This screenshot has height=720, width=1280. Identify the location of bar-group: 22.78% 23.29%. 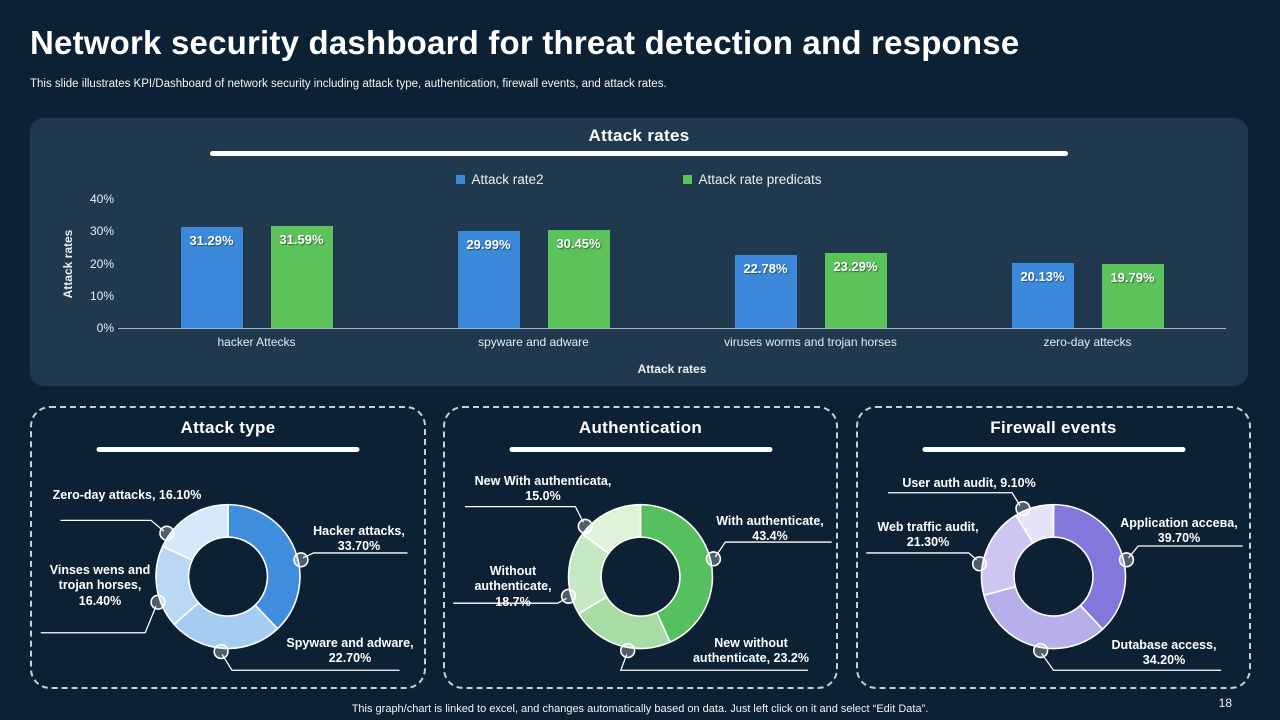
(810, 263).